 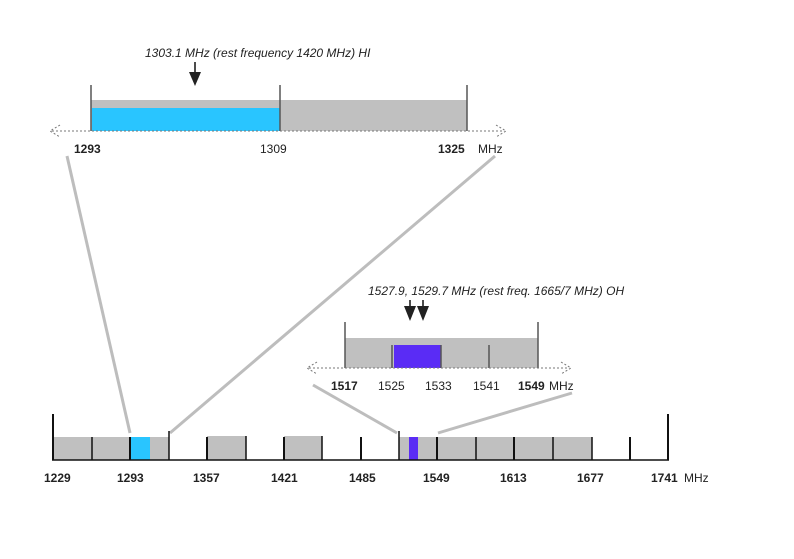 What do you see at coordinates (57, 478) in the screenshot?
I see `main-tick-label-1229: 1229` at bounding box center [57, 478].